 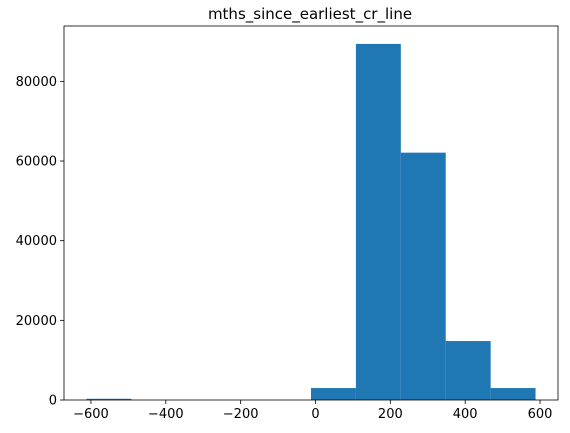 What do you see at coordinates (36, 321) in the screenshot?
I see `y-tick-label: 20000` at bounding box center [36, 321].